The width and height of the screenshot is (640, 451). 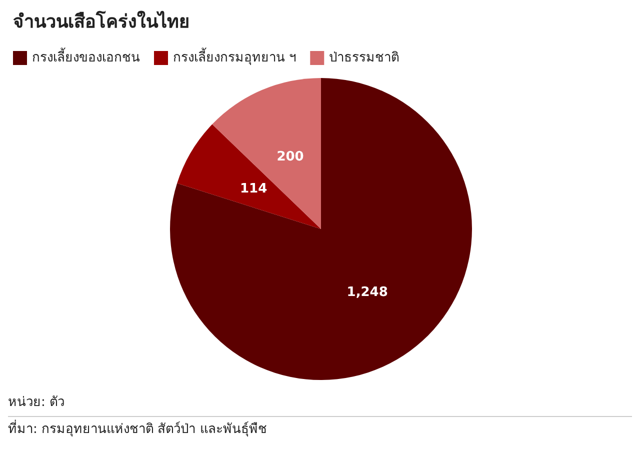 I want to click on data-label: 114, so click(x=254, y=188).